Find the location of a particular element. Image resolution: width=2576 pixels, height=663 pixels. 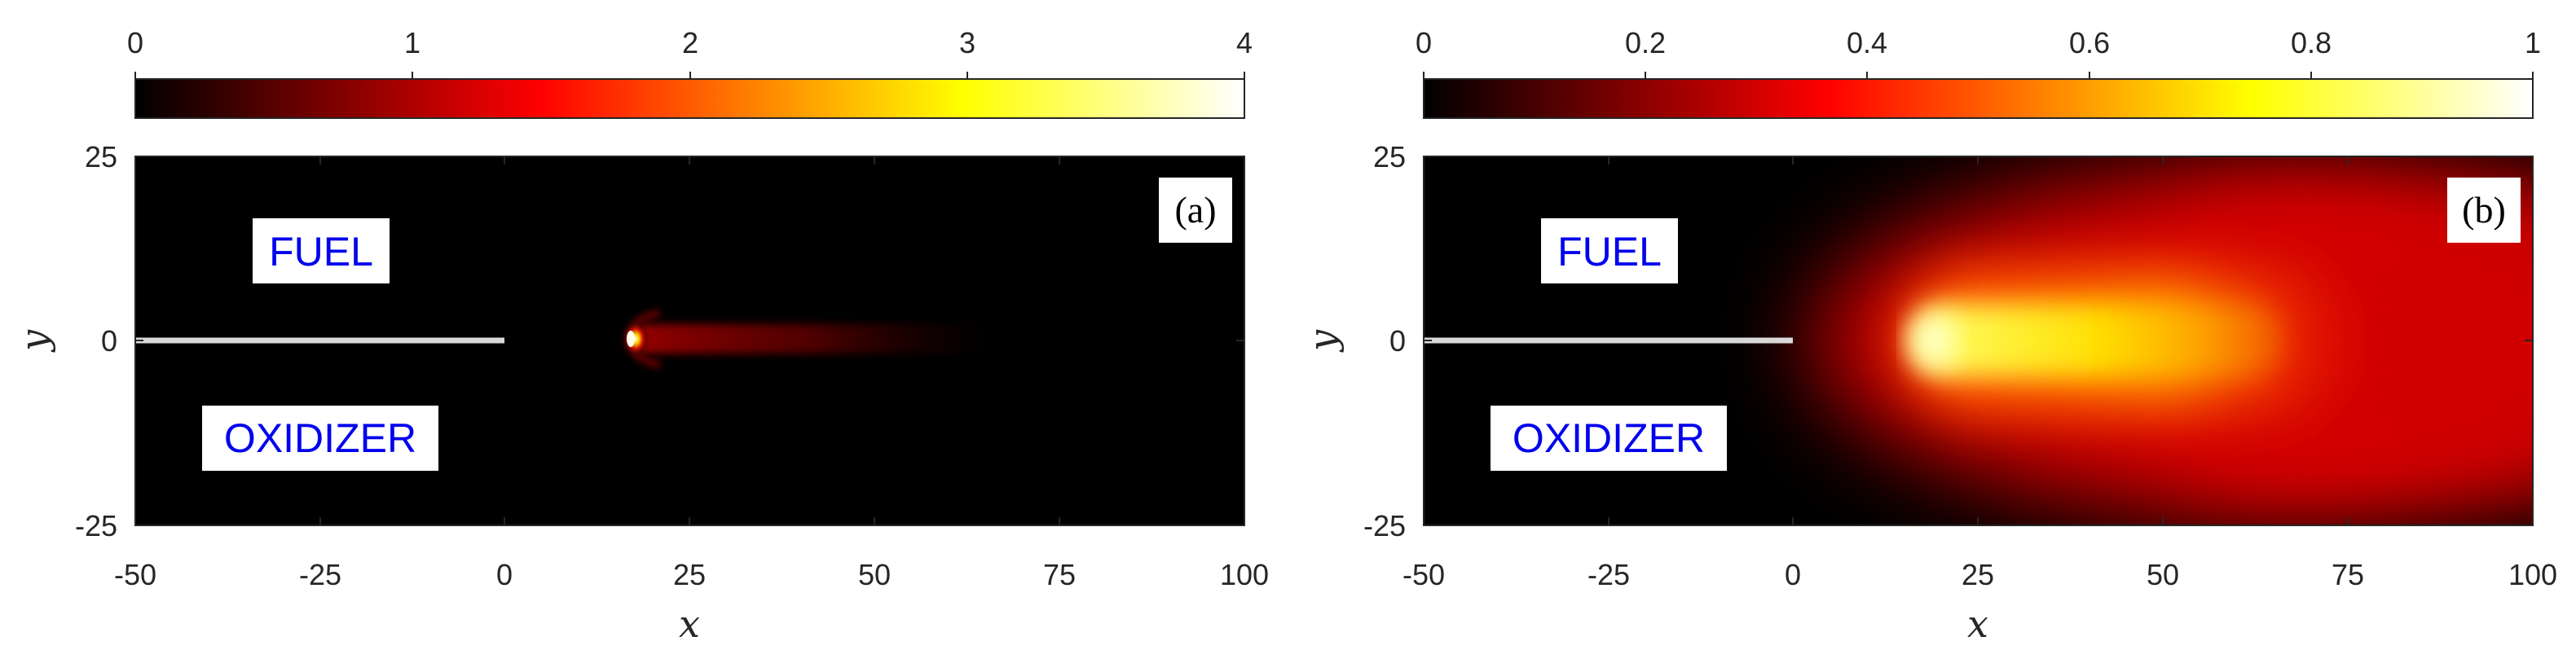

panel-label-box-b: (b) is located at coordinates (2484, 211).